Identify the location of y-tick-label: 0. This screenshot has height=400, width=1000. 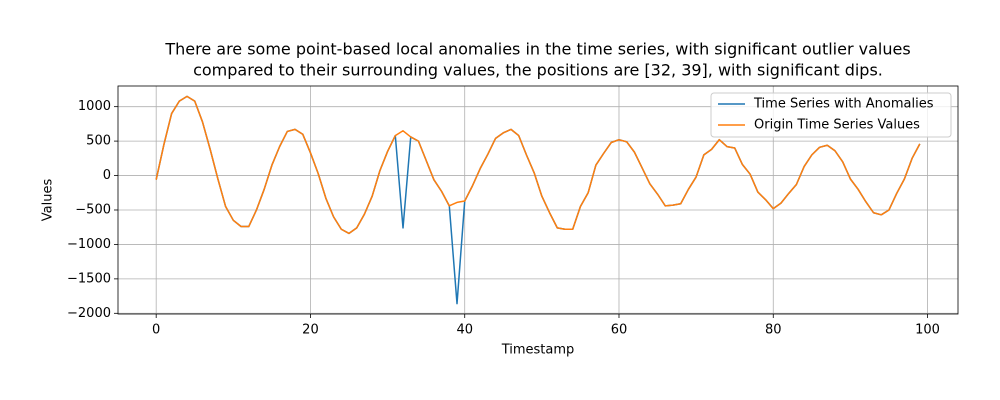
(107, 175).